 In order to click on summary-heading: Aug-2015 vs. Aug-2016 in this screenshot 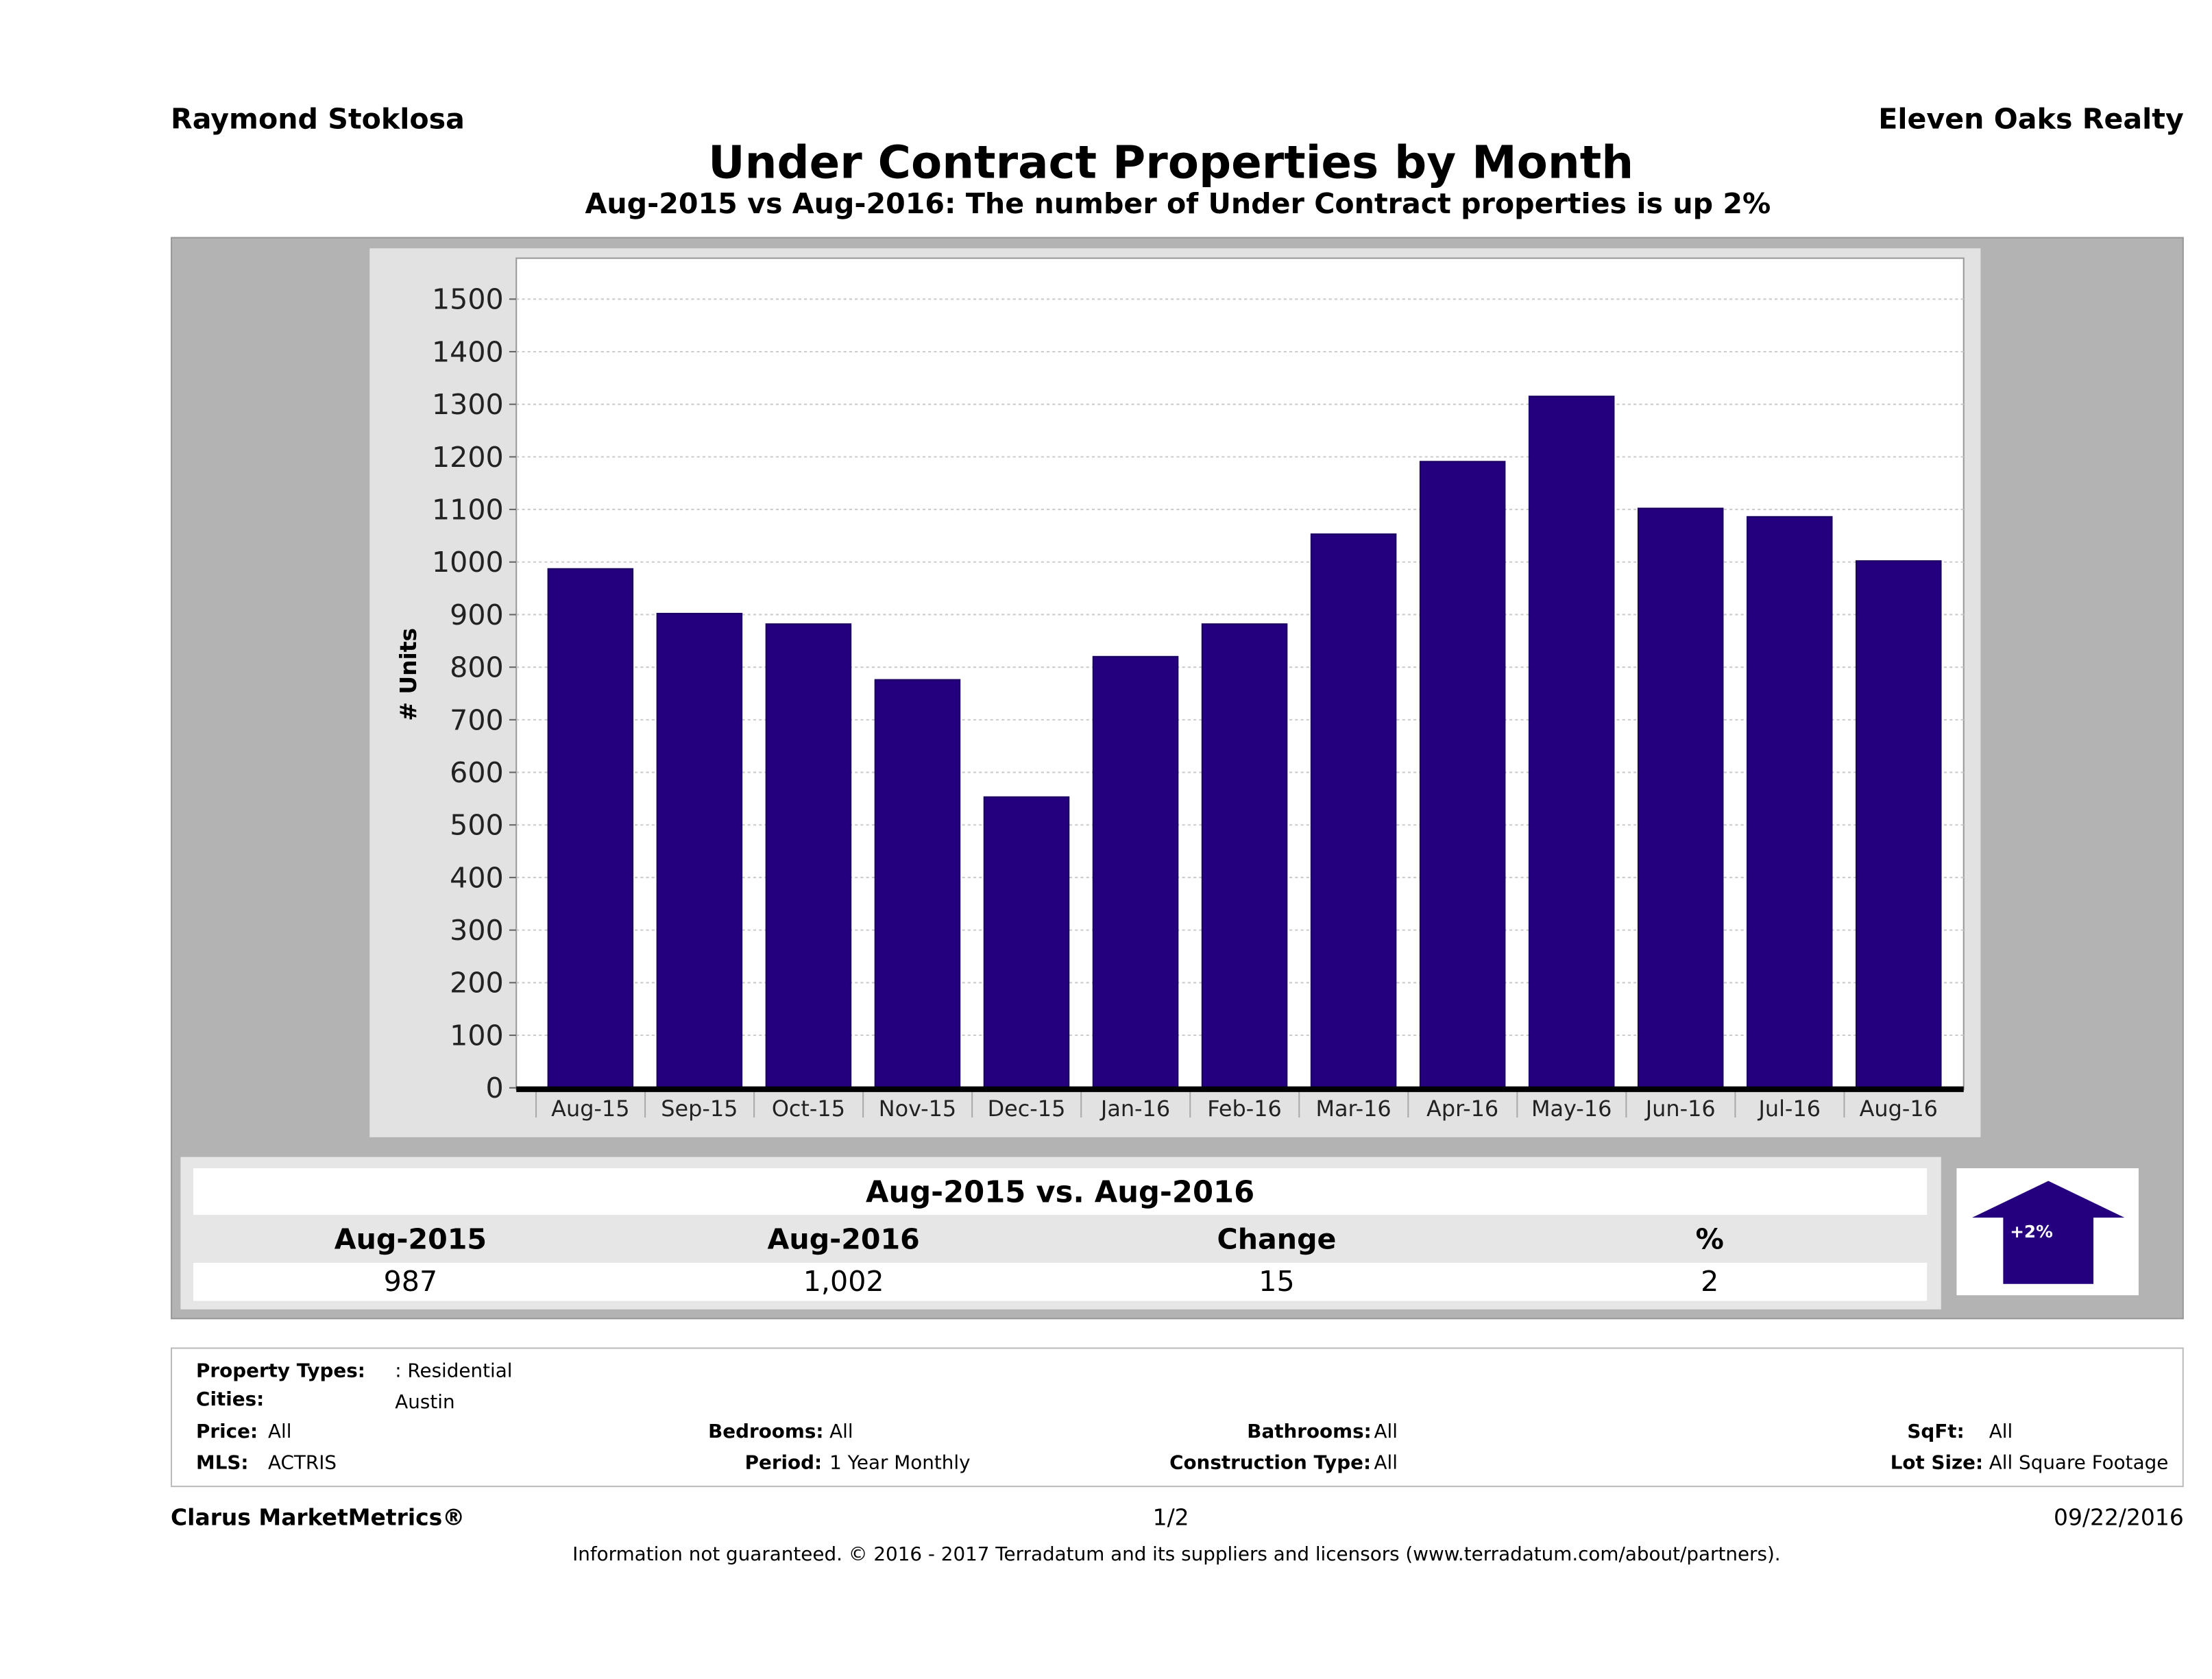, I will do `click(1060, 1192)`.